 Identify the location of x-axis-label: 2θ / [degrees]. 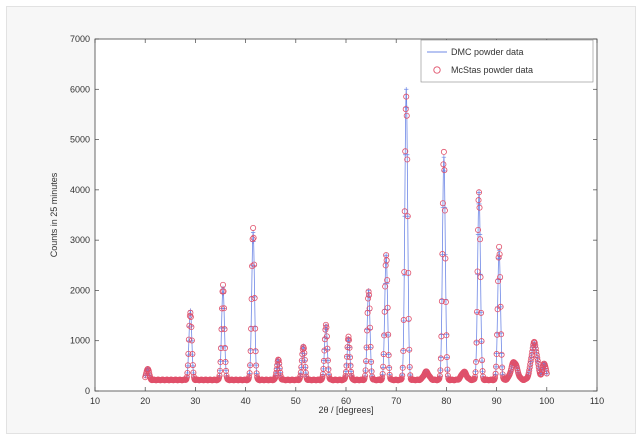
(345, 410).